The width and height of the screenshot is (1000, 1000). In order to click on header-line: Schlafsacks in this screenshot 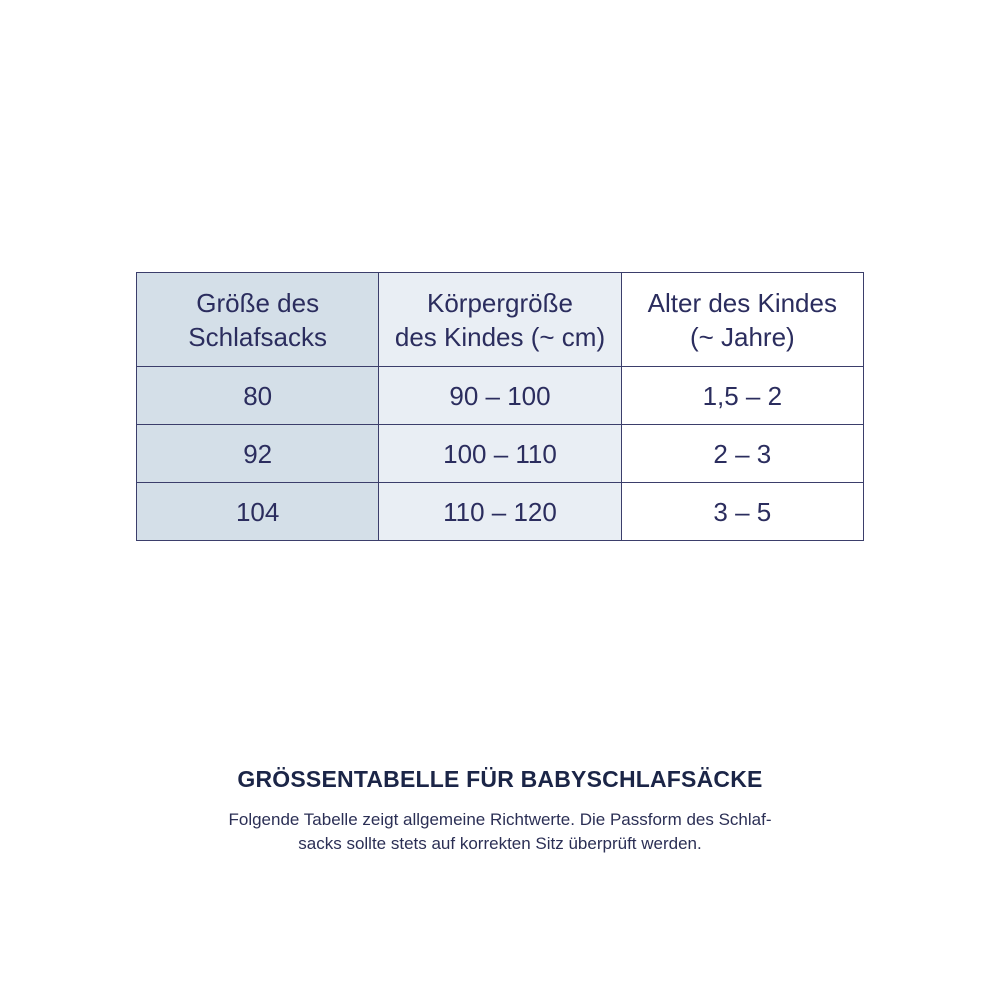, I will do `click(258, 336)`.